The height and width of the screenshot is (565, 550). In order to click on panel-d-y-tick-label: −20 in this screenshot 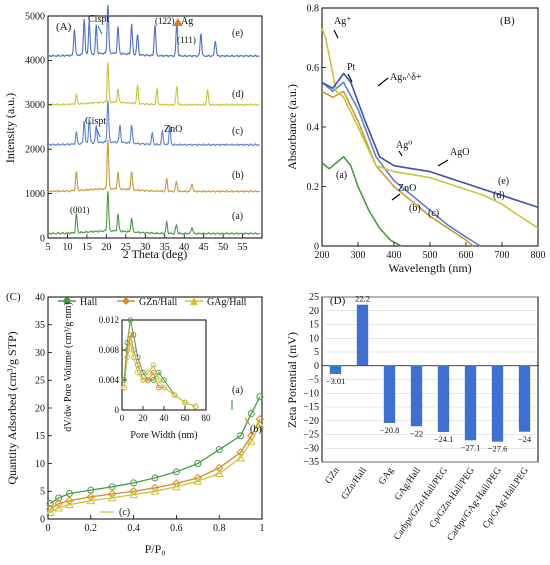, I will do `click(311, 421)`.